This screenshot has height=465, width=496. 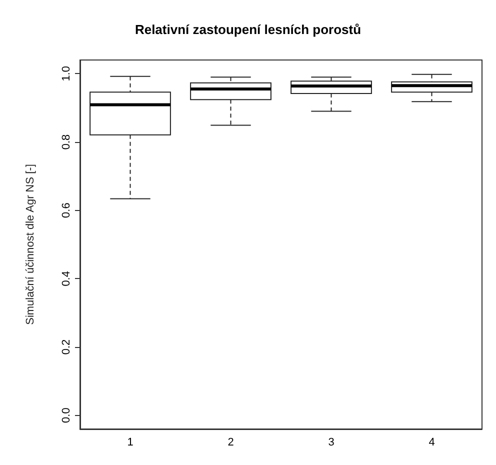 I want to click on y-axis-title: Simulační účinnost dle Agr NS [-], so click(x=30, y=244).